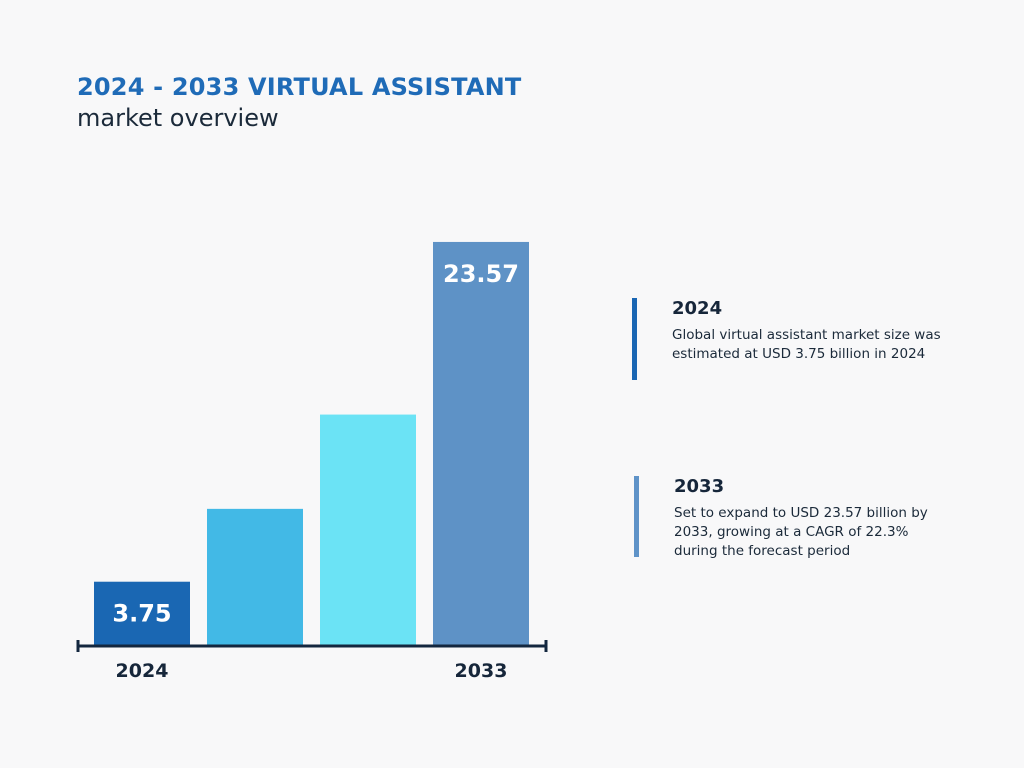 The width and height of the screenshot is (1024, 768). I want to click on chart-subtitle: market overview, so click(178, 118).